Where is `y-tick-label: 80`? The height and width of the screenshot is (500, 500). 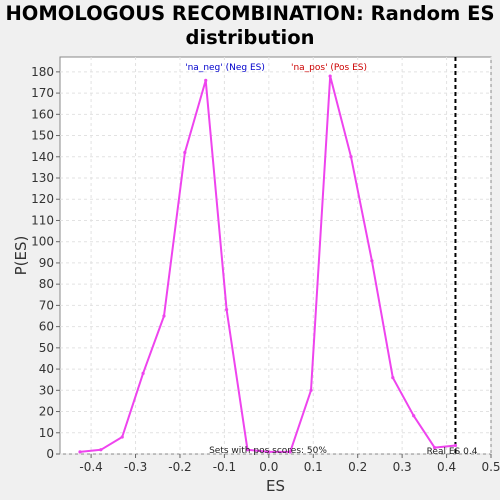 y-tick-label: 80 is located at coordinates (46, 284).